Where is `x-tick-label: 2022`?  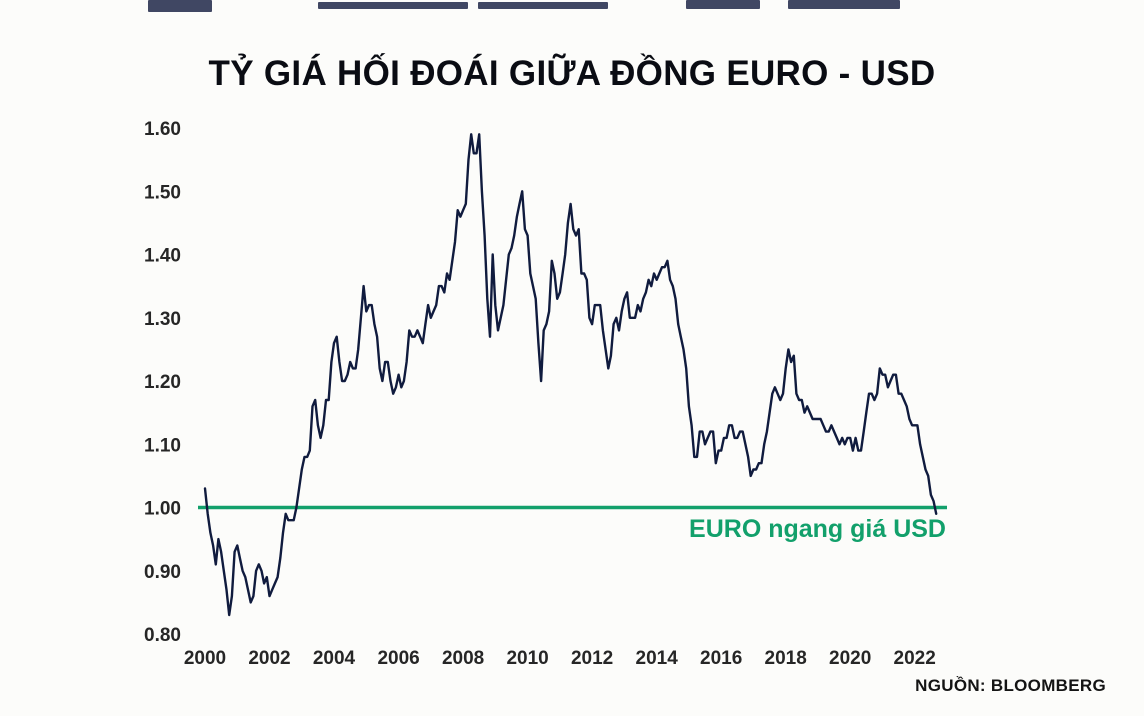 x-tick-label: 2022 is located at coordinates (915, 658).